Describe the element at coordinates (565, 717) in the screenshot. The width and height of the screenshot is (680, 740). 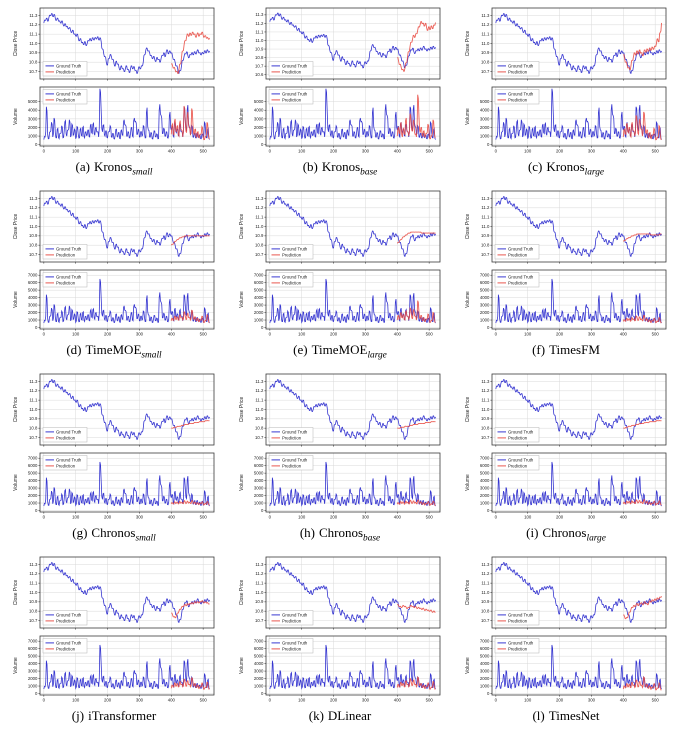
I see `subplot-caption: (l) TimesNet` at that location.